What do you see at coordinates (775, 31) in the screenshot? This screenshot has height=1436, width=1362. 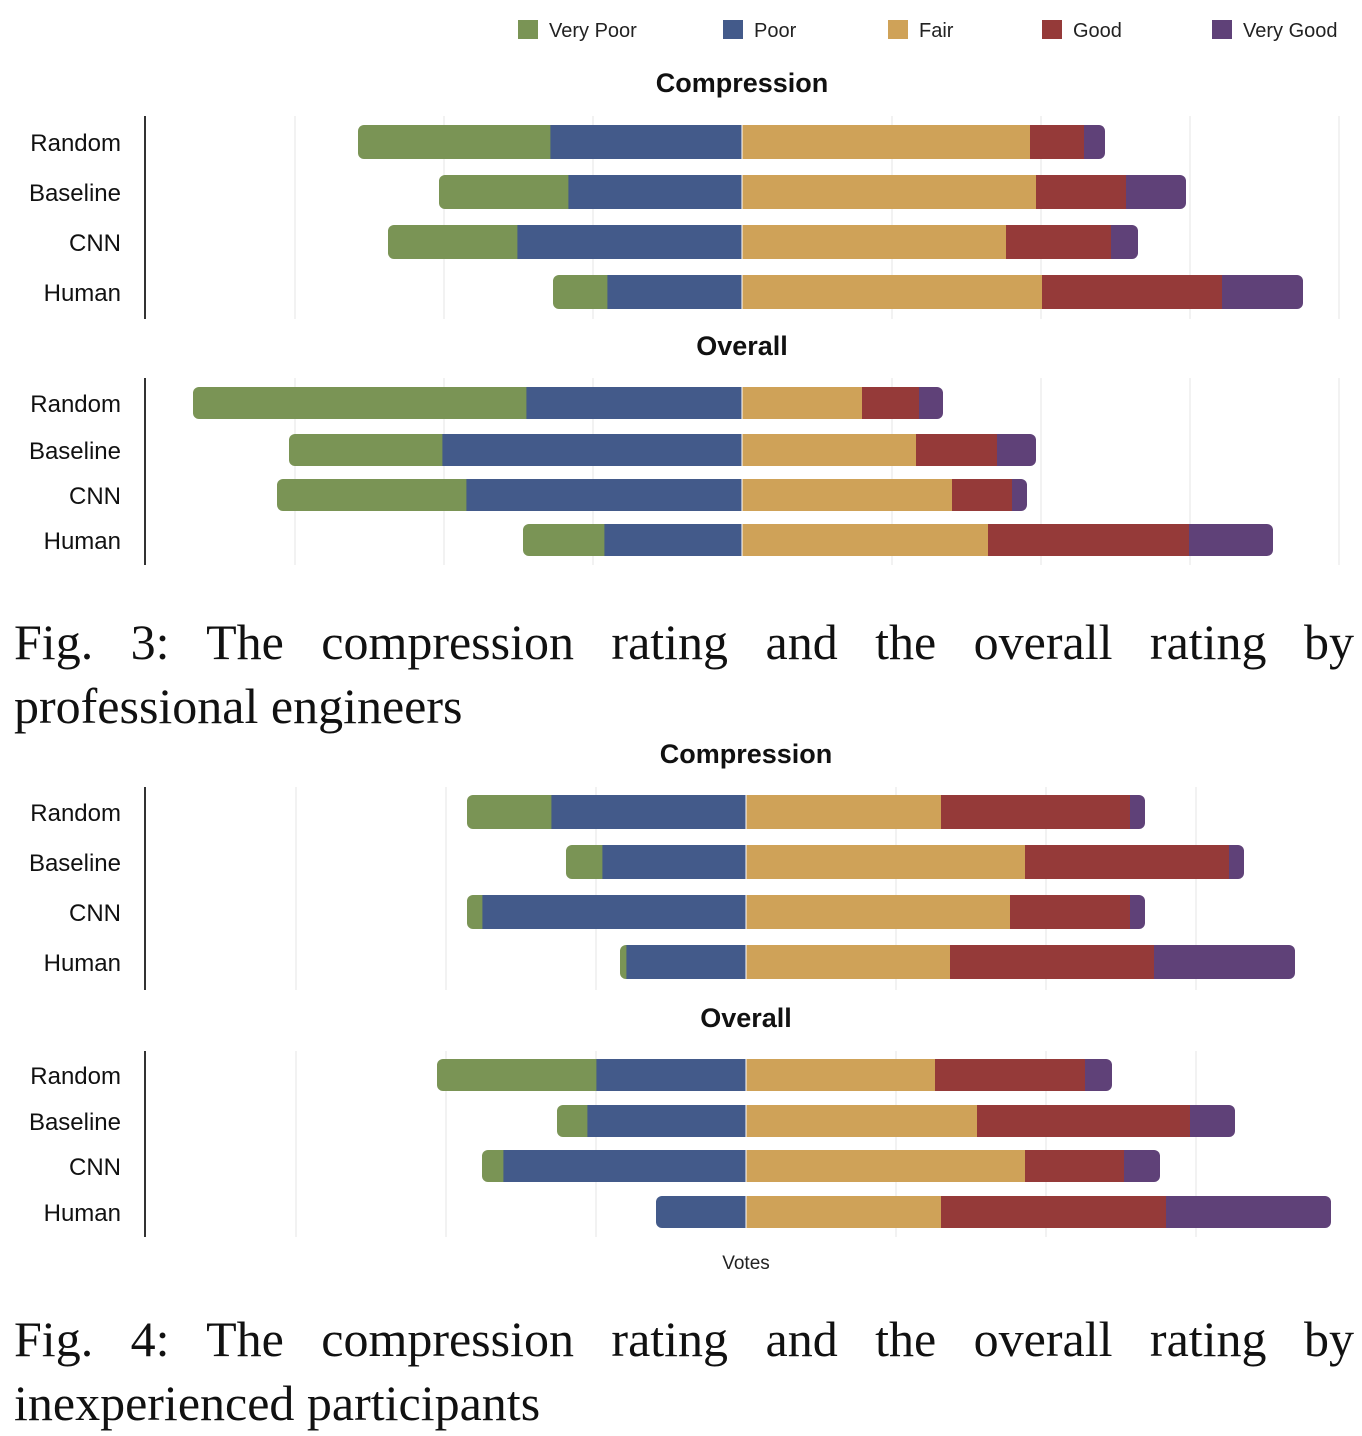 I see `legend-label: Poor` at bounding box center [775, 31].